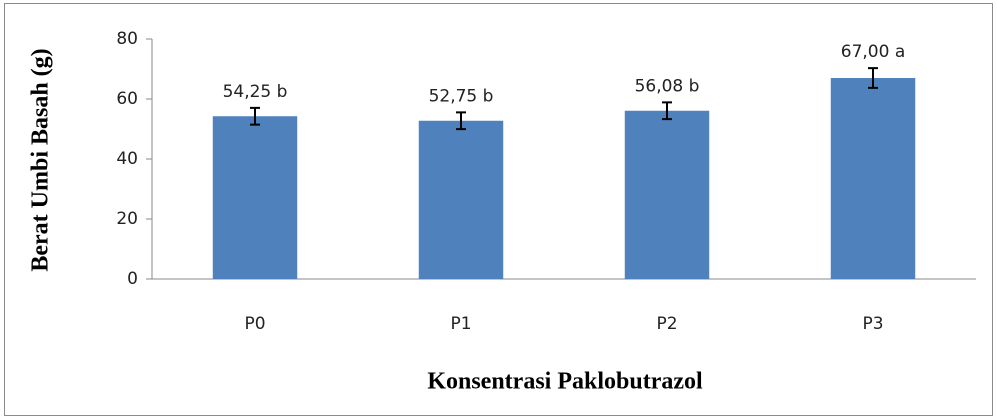 This screenshot has height=420, width=997. I want to click on y-tick-label: 80, so click(127, 39).